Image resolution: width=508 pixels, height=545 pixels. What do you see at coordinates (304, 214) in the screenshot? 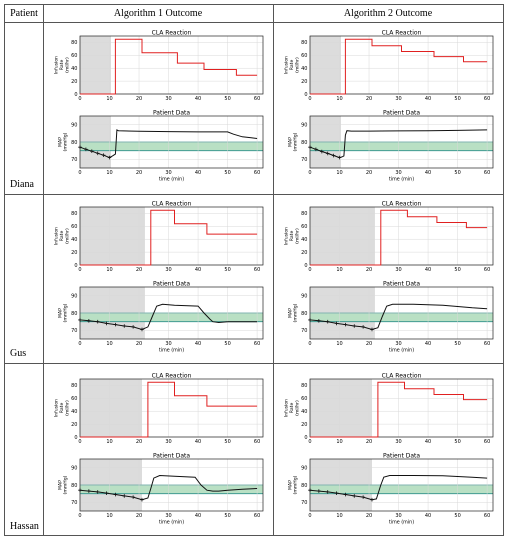
I see `gus-alg2-top-ytick-label: 80` at bounding box center [304, 214].